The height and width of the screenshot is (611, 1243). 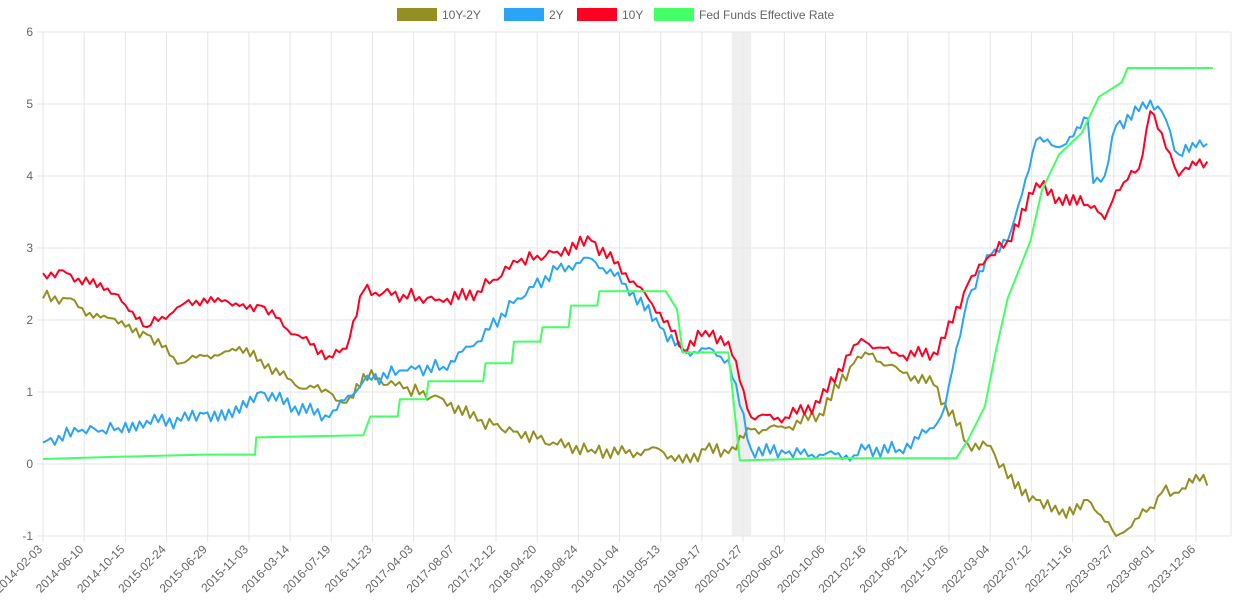 I want to click on y-tick-label: 1, so click(x=29, y=392).